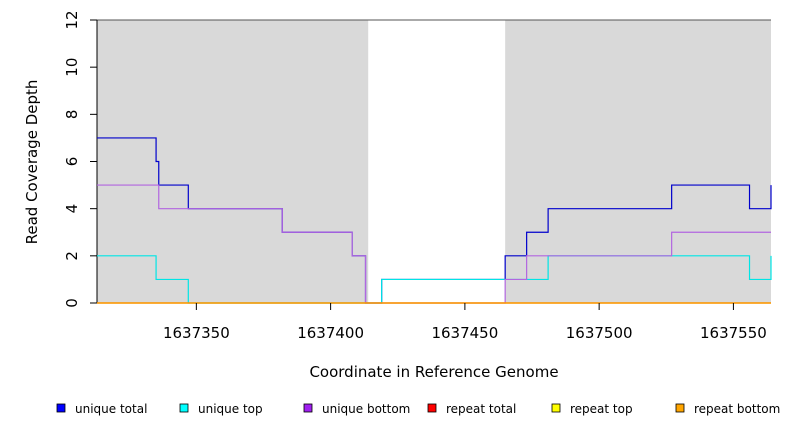 This screenshot has width=792, height=432. Describe the element at coordinates (32, 162) in the screenshot. I see `y-axis-label: Read Coverage Depth` at that location.